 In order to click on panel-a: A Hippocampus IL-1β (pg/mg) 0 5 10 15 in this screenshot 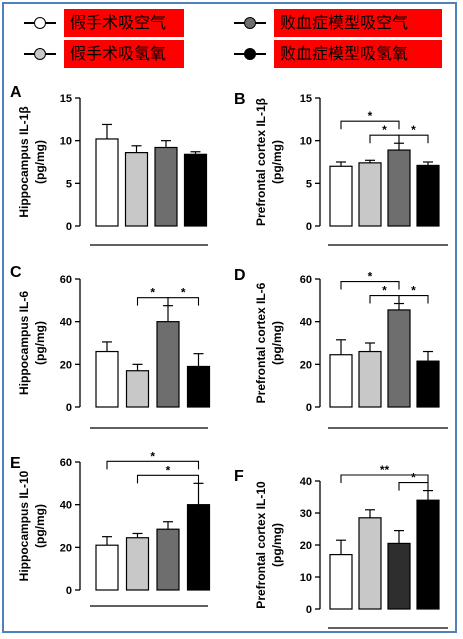, I will do `click(109, 165)`.